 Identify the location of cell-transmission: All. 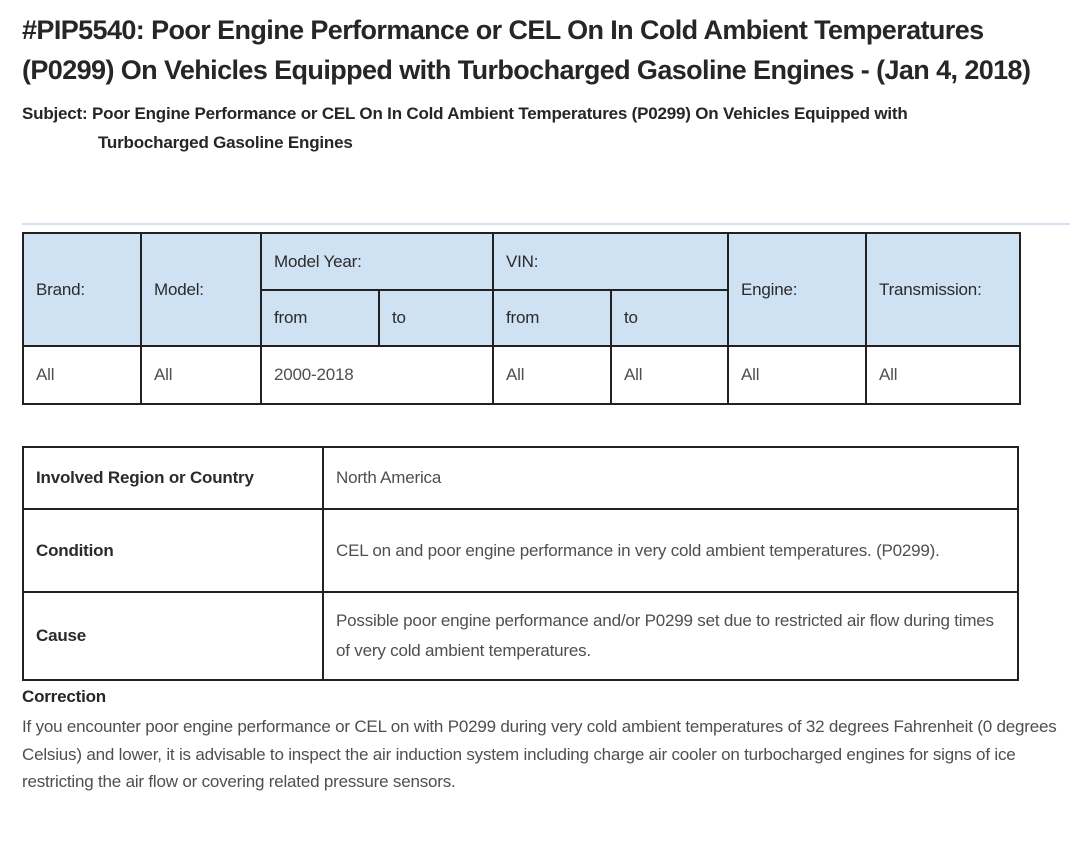
(943, 375).